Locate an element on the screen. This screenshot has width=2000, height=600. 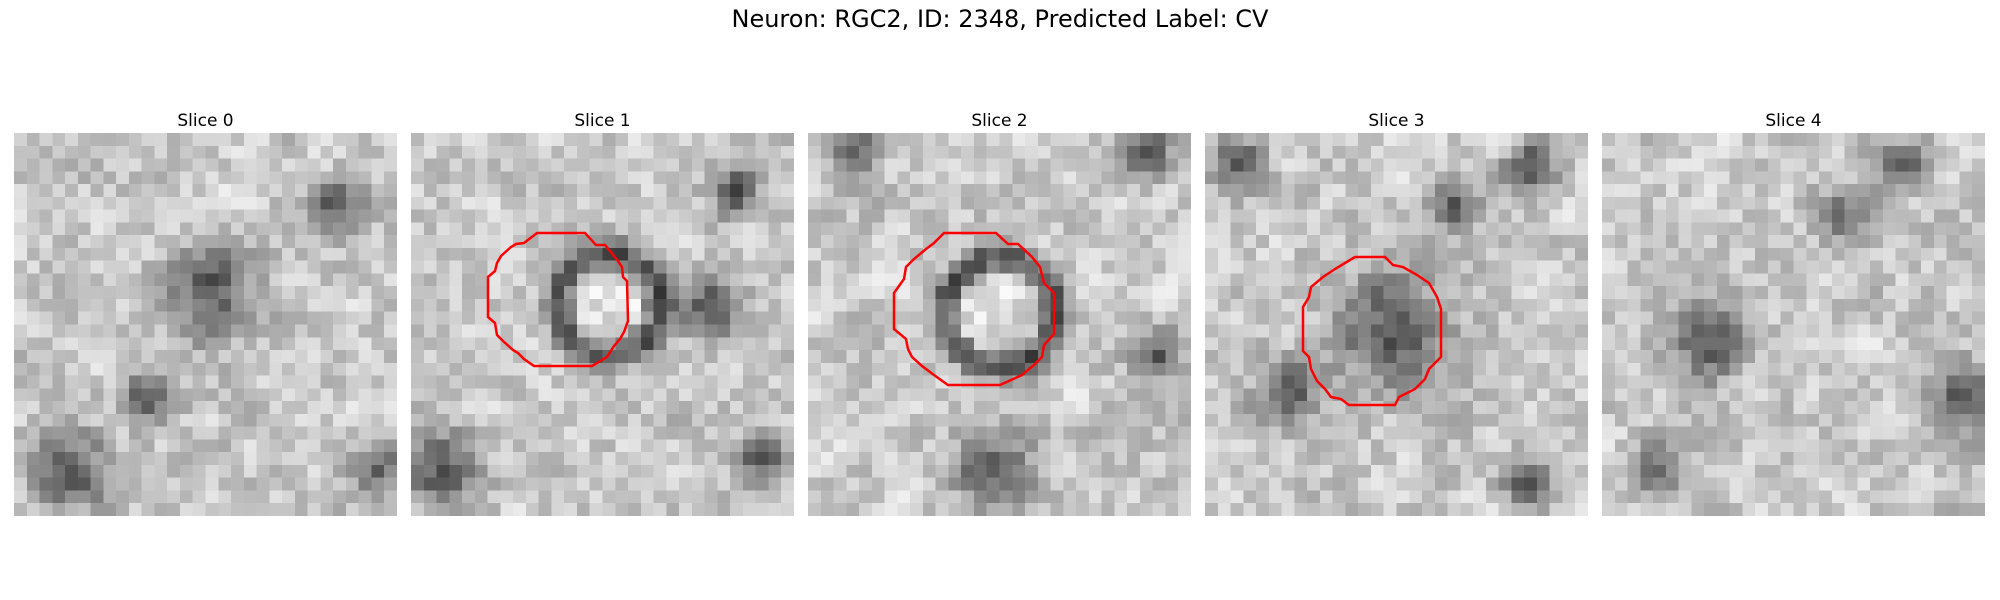
slice-title: Slice 0 is located at coordinates (205, 121).